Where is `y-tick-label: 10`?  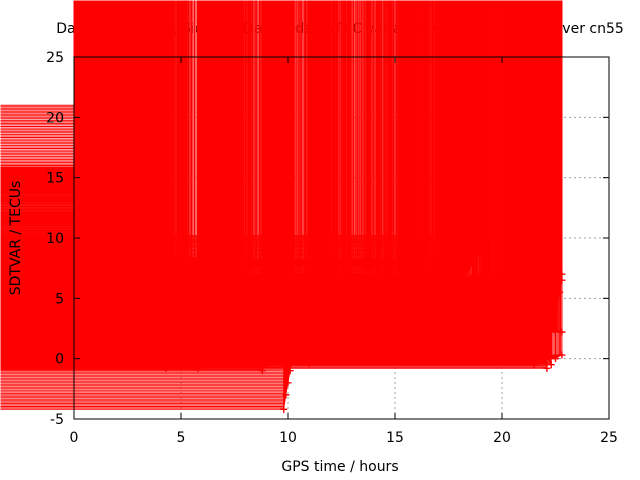 y-tick-label: 10 is located at coordinates (55, 239).